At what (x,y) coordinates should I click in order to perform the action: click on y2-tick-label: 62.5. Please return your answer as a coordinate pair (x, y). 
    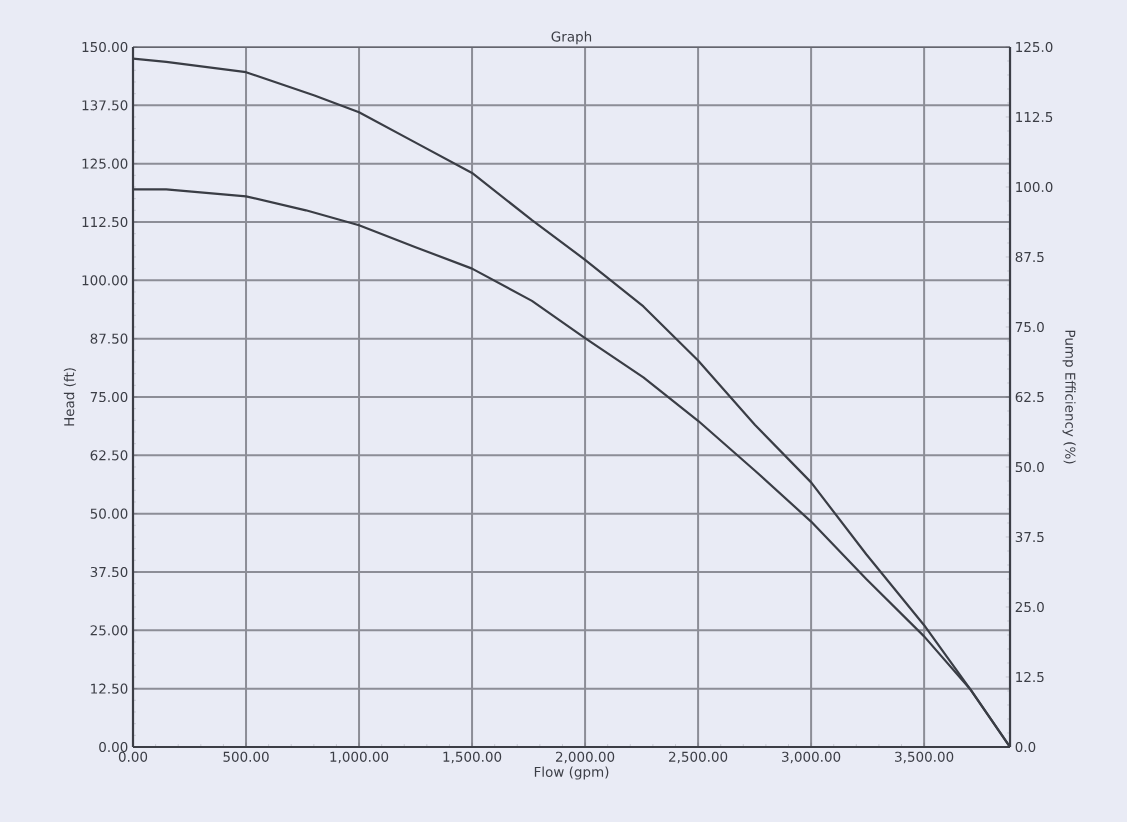
    Looking at the image, I should click on (1029, 397).